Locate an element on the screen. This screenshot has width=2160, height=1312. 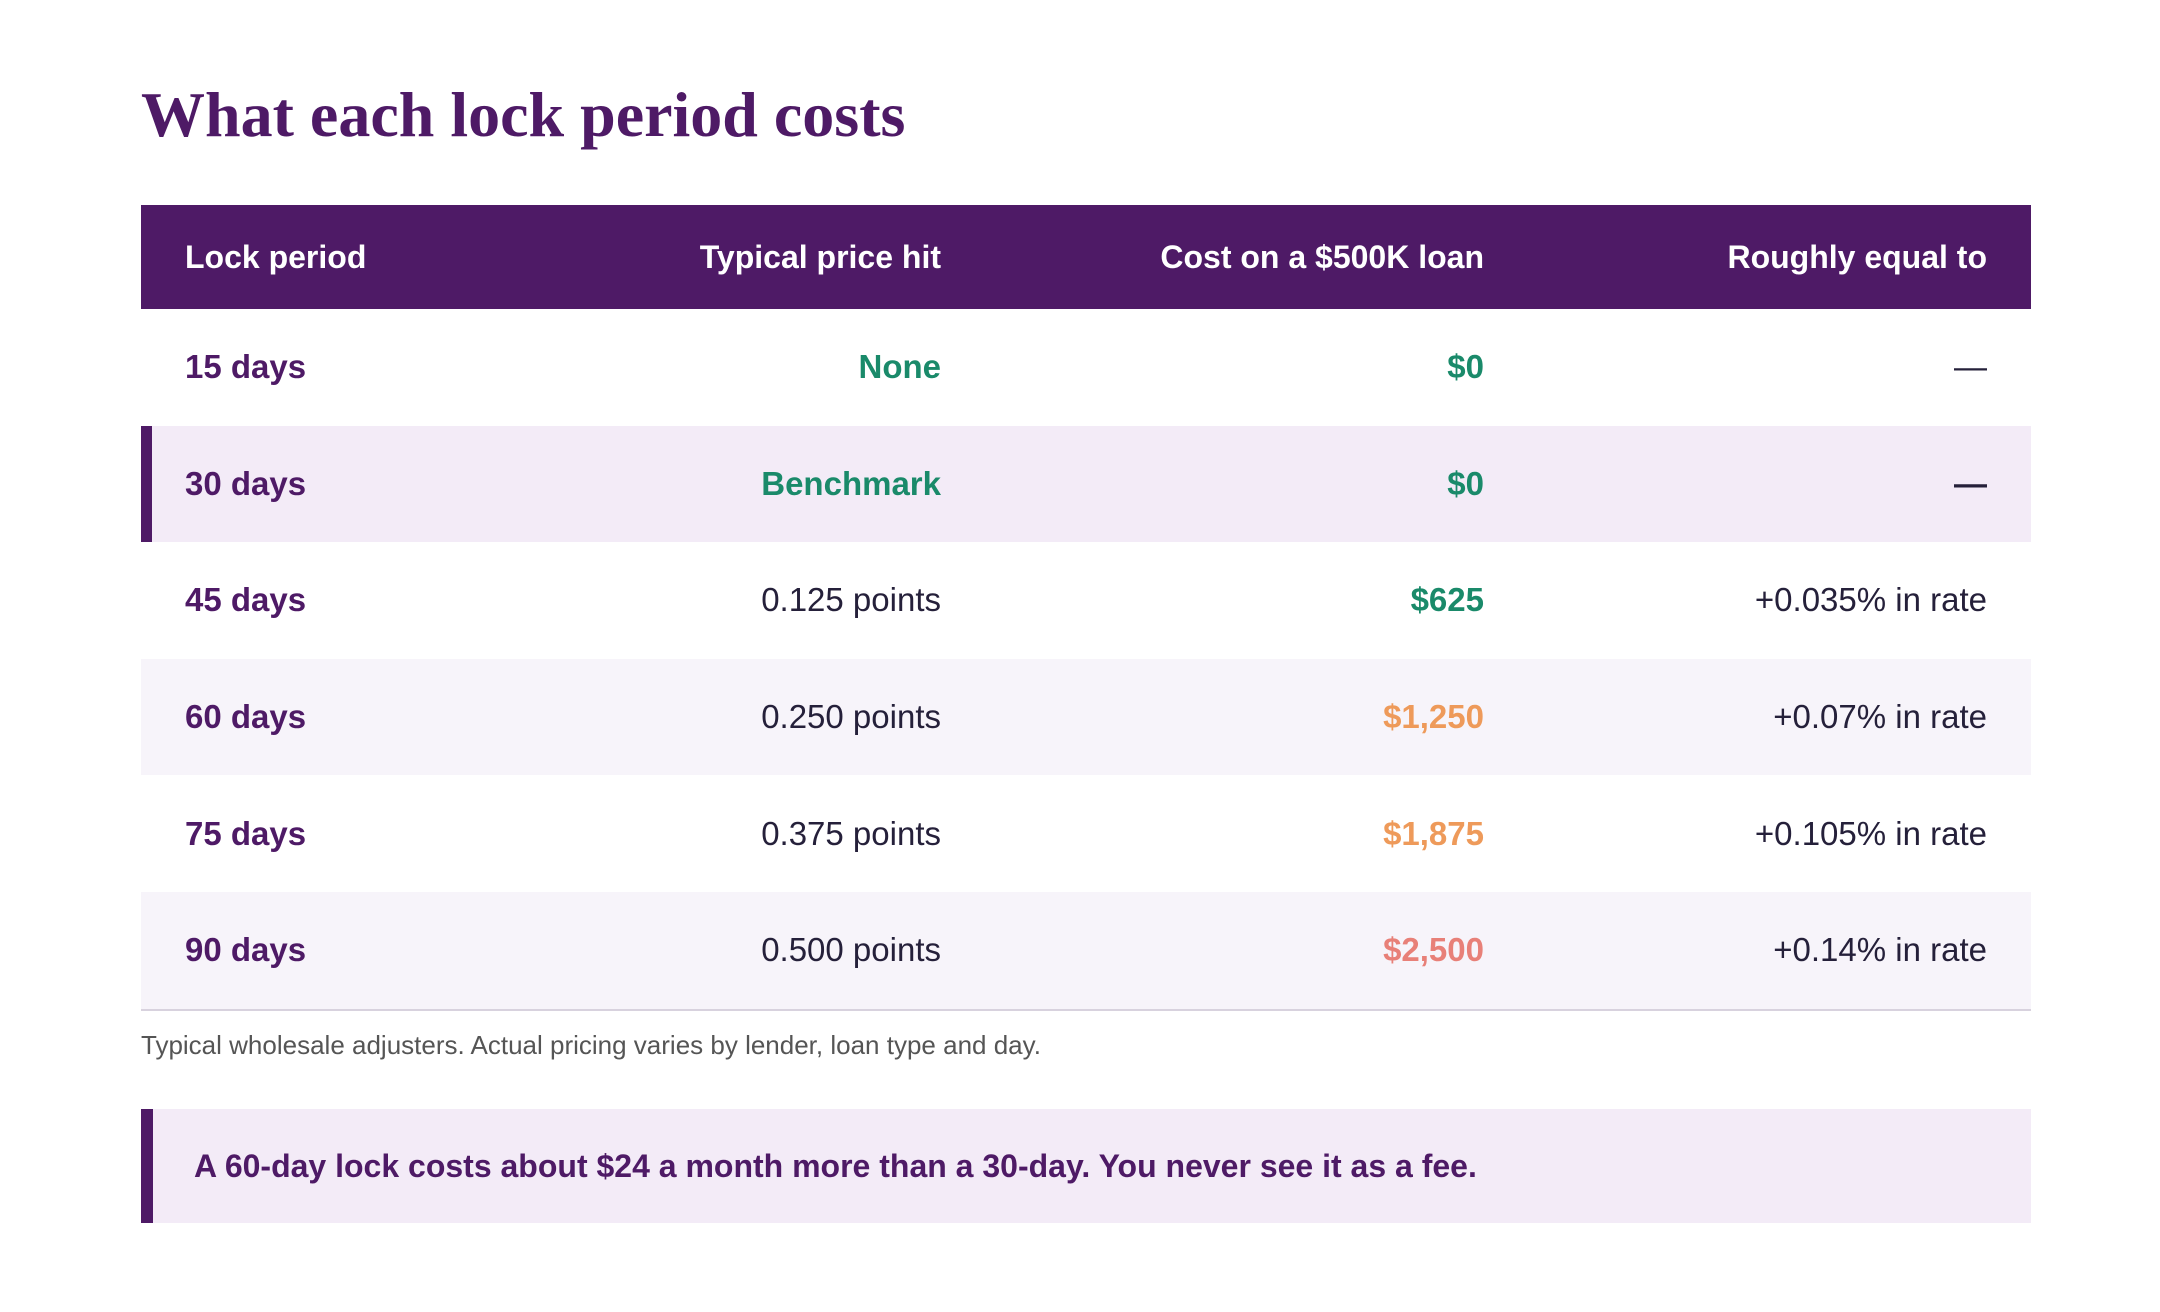
price-hit-cell: Benchmark is located at coordinates (851, 483).